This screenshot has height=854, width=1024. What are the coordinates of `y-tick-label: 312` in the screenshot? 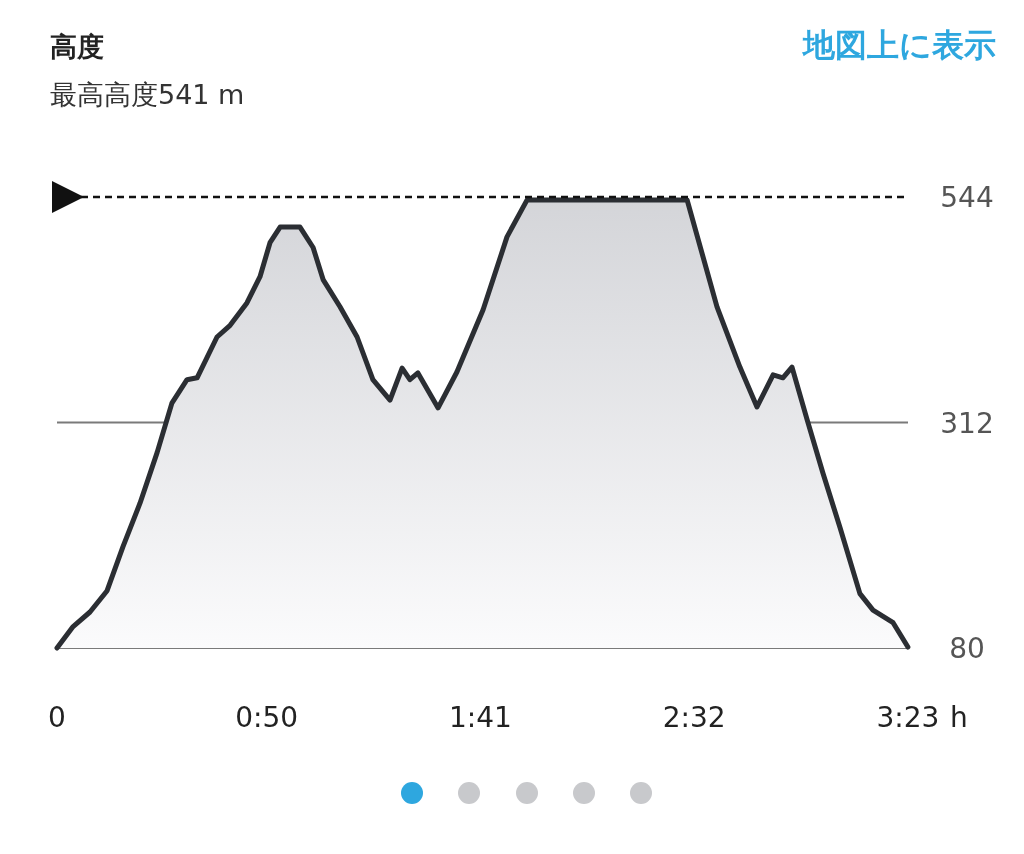 It's located at (967, 423).